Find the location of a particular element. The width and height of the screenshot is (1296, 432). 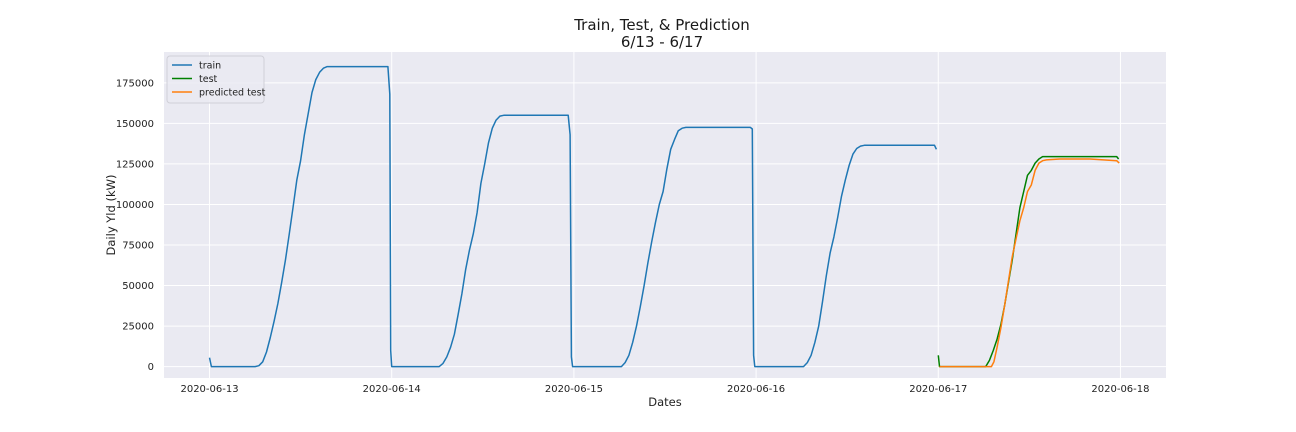

legend-label-test: test is located at coordinates (208, 79).